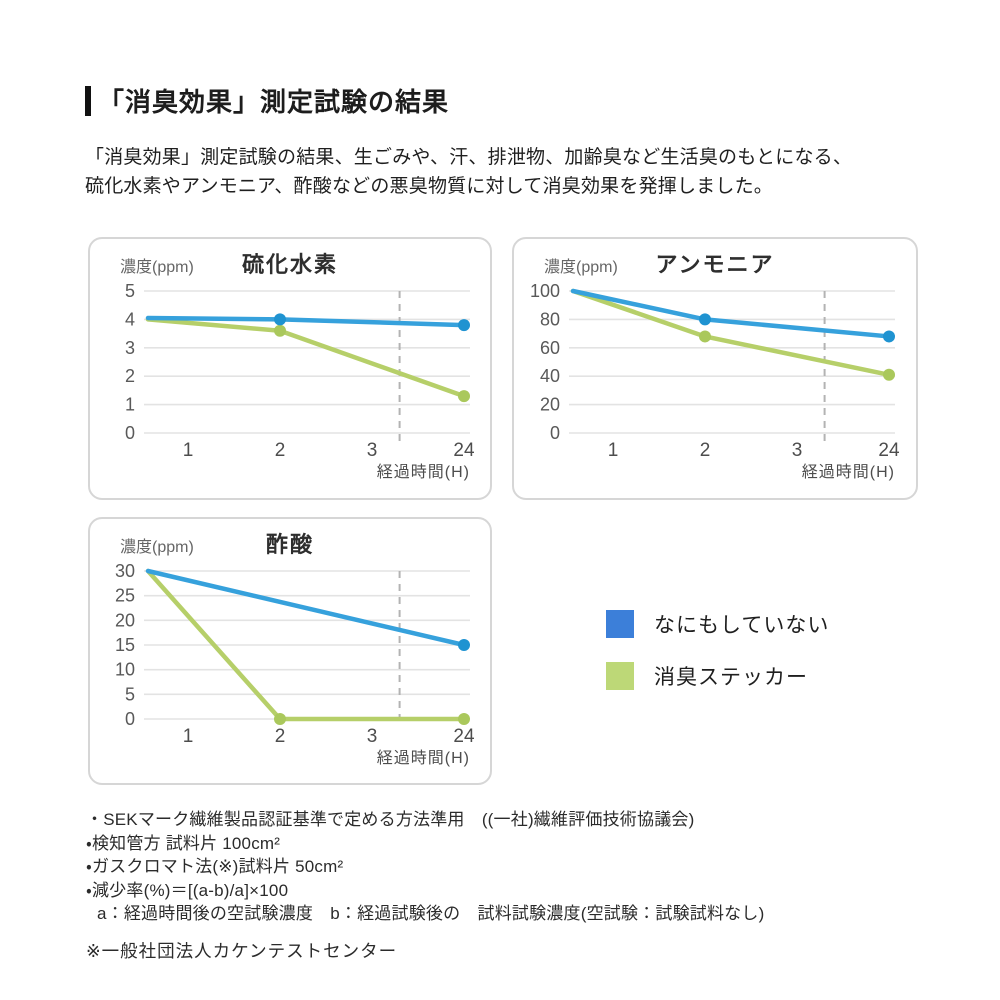  What do you see at coordinates (550, 319) in the screenshot?
I see `svg-text: 80` at bounding box center [550, 319].